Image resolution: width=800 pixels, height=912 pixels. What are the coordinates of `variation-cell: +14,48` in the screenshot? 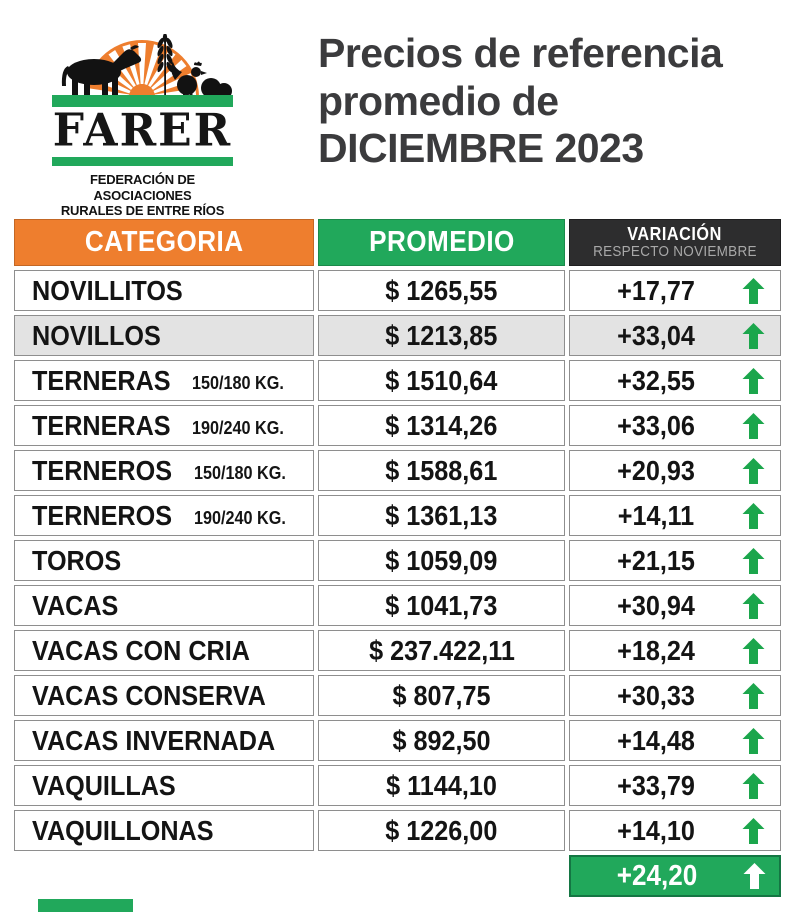 It's located at (675, 740).